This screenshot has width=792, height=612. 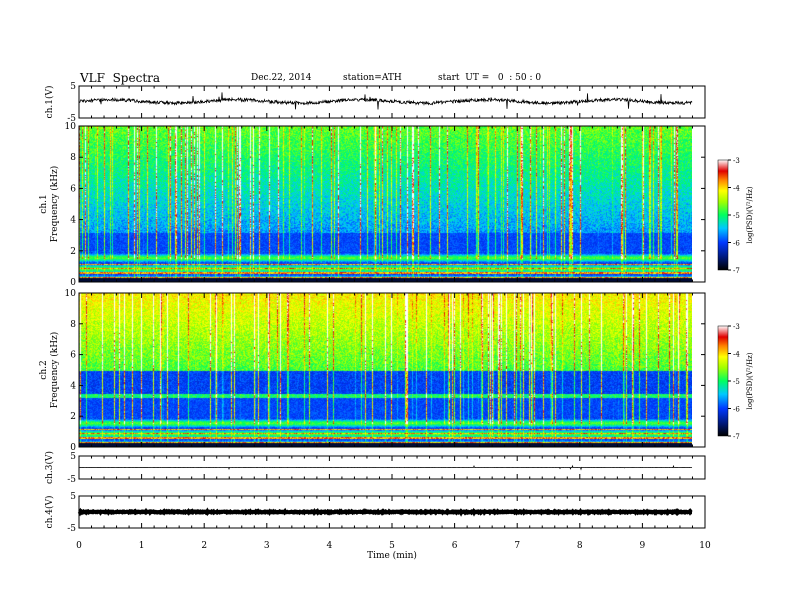 I want to click on ch4-waveform-trace, so click(x=385, y=512).